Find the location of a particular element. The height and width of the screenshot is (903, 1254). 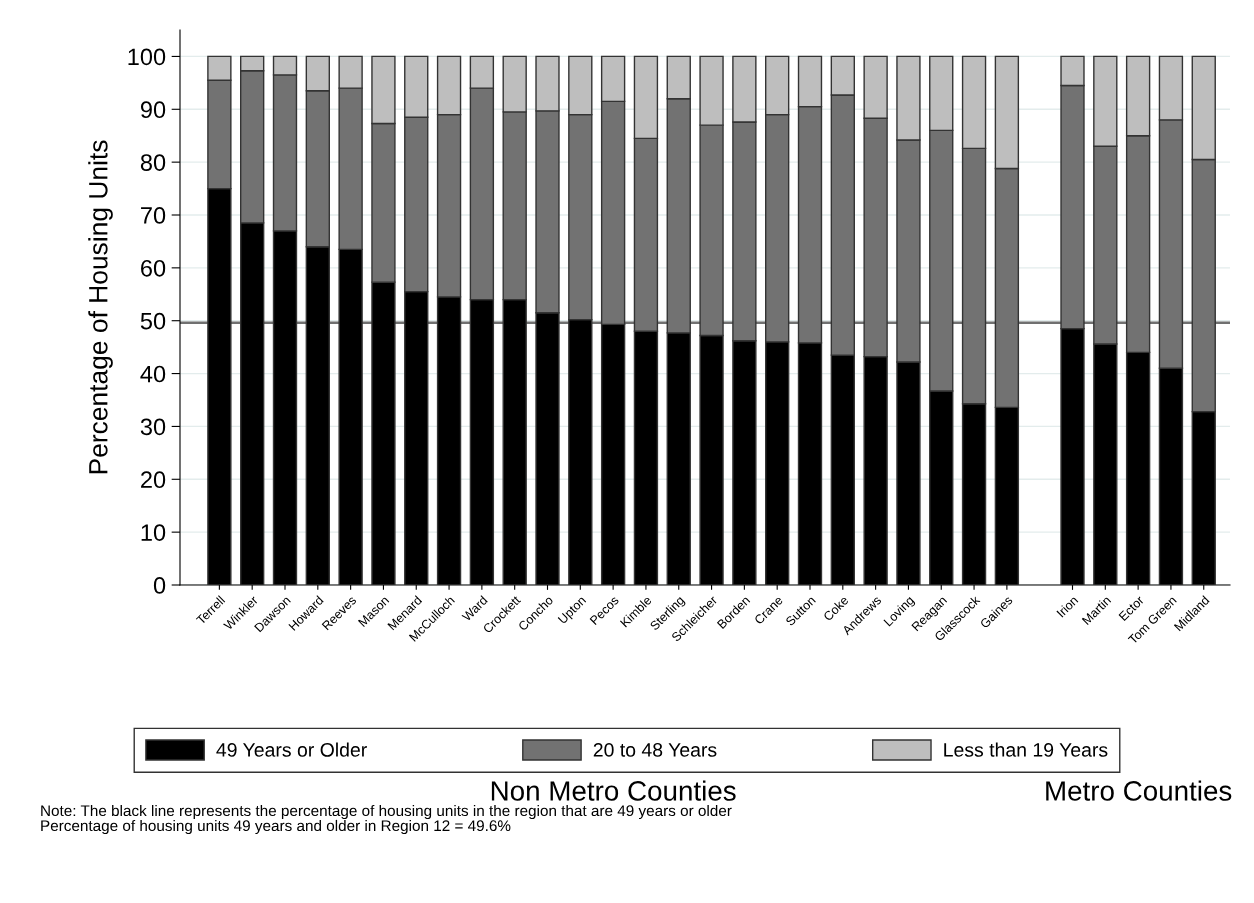

y-tick-label: 60 is located at coordinates (153, 268).